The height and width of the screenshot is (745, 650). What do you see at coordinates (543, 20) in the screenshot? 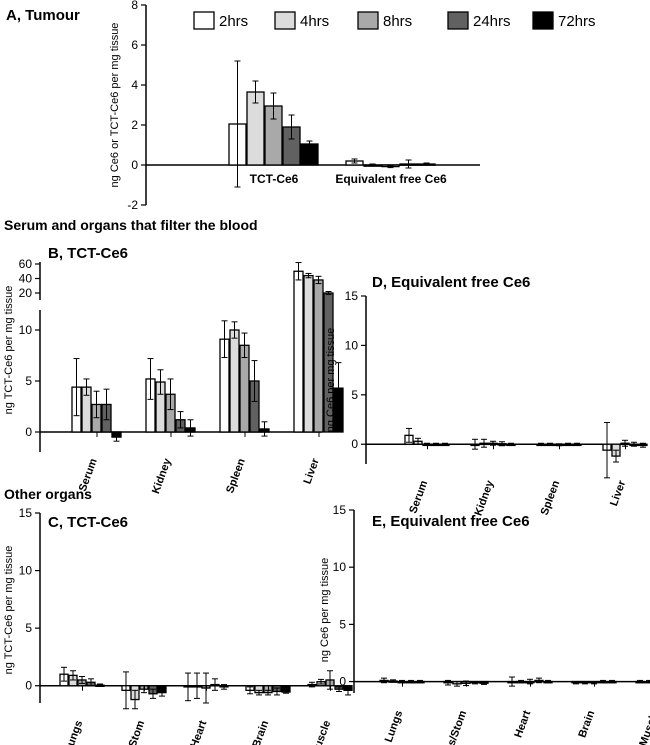
I see `legend-swatch-72hrs` at bounding box center [543, 20].